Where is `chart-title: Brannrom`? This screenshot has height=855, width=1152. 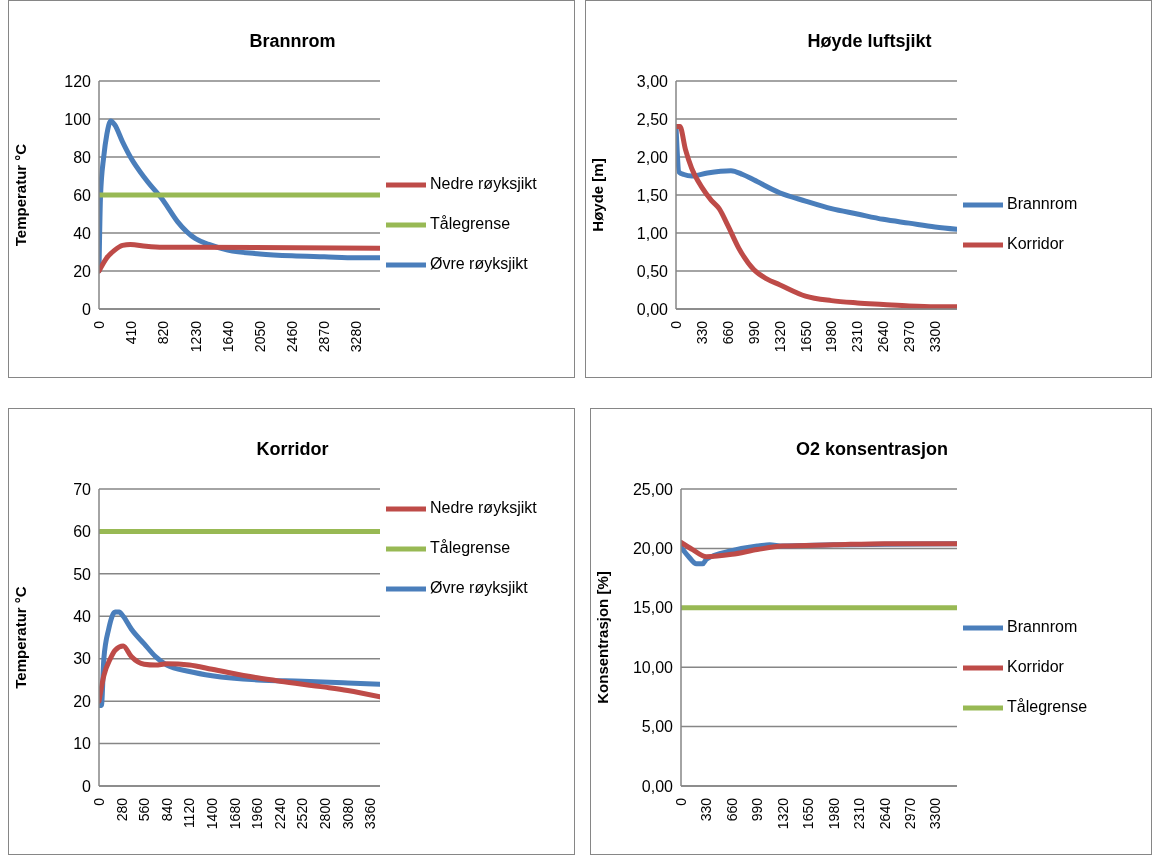
chart-title: Brannrom is located at coordinates (292, 41).